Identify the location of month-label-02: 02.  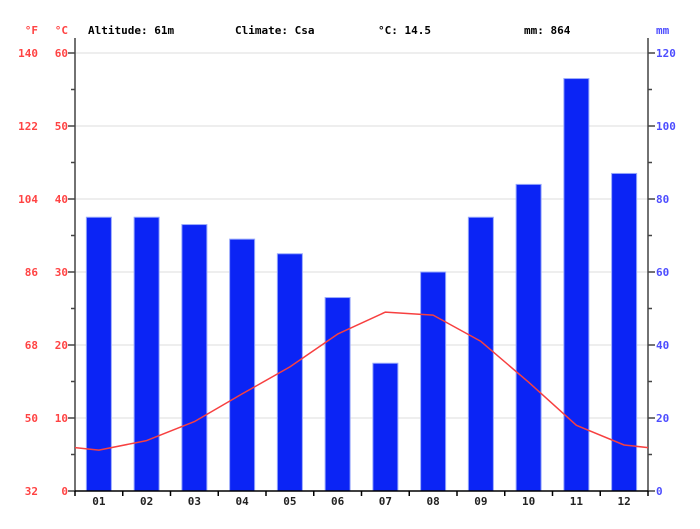
(146, 501).